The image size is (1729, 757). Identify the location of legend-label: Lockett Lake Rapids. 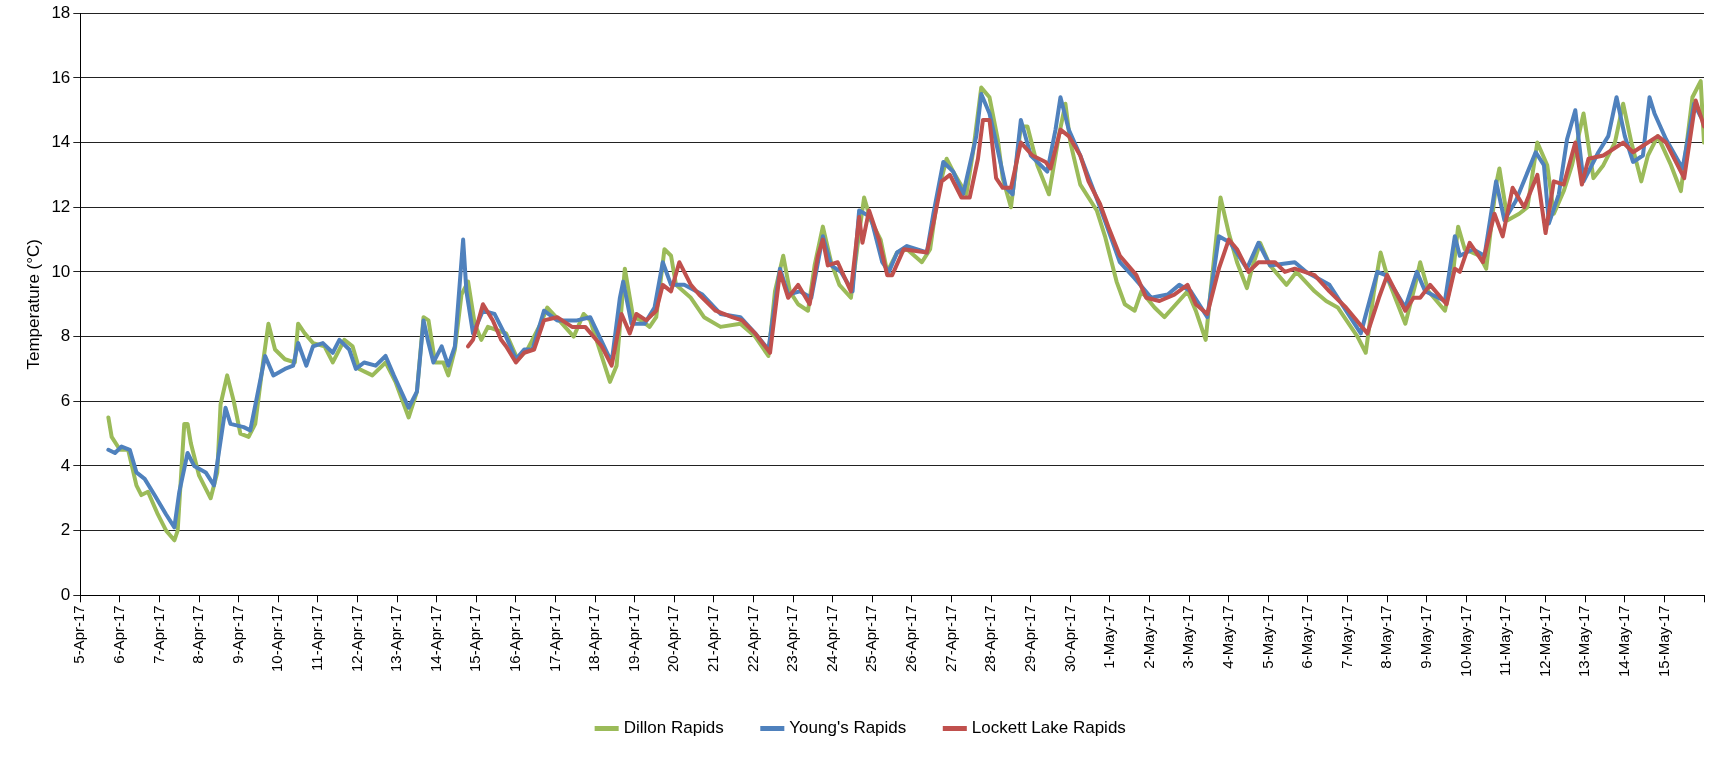
(1048, 728).